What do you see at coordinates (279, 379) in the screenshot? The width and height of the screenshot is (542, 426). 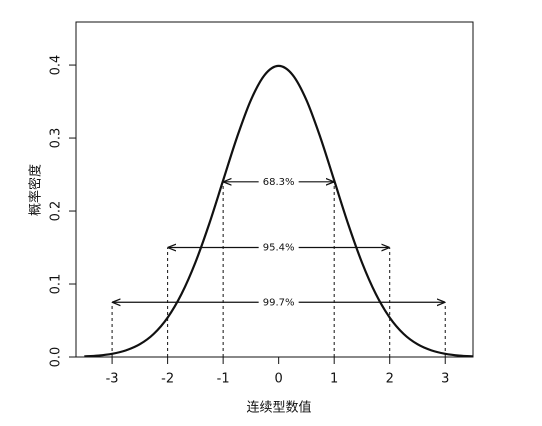 I see `x-tick-label: 0` at bounding box center [279, 379].